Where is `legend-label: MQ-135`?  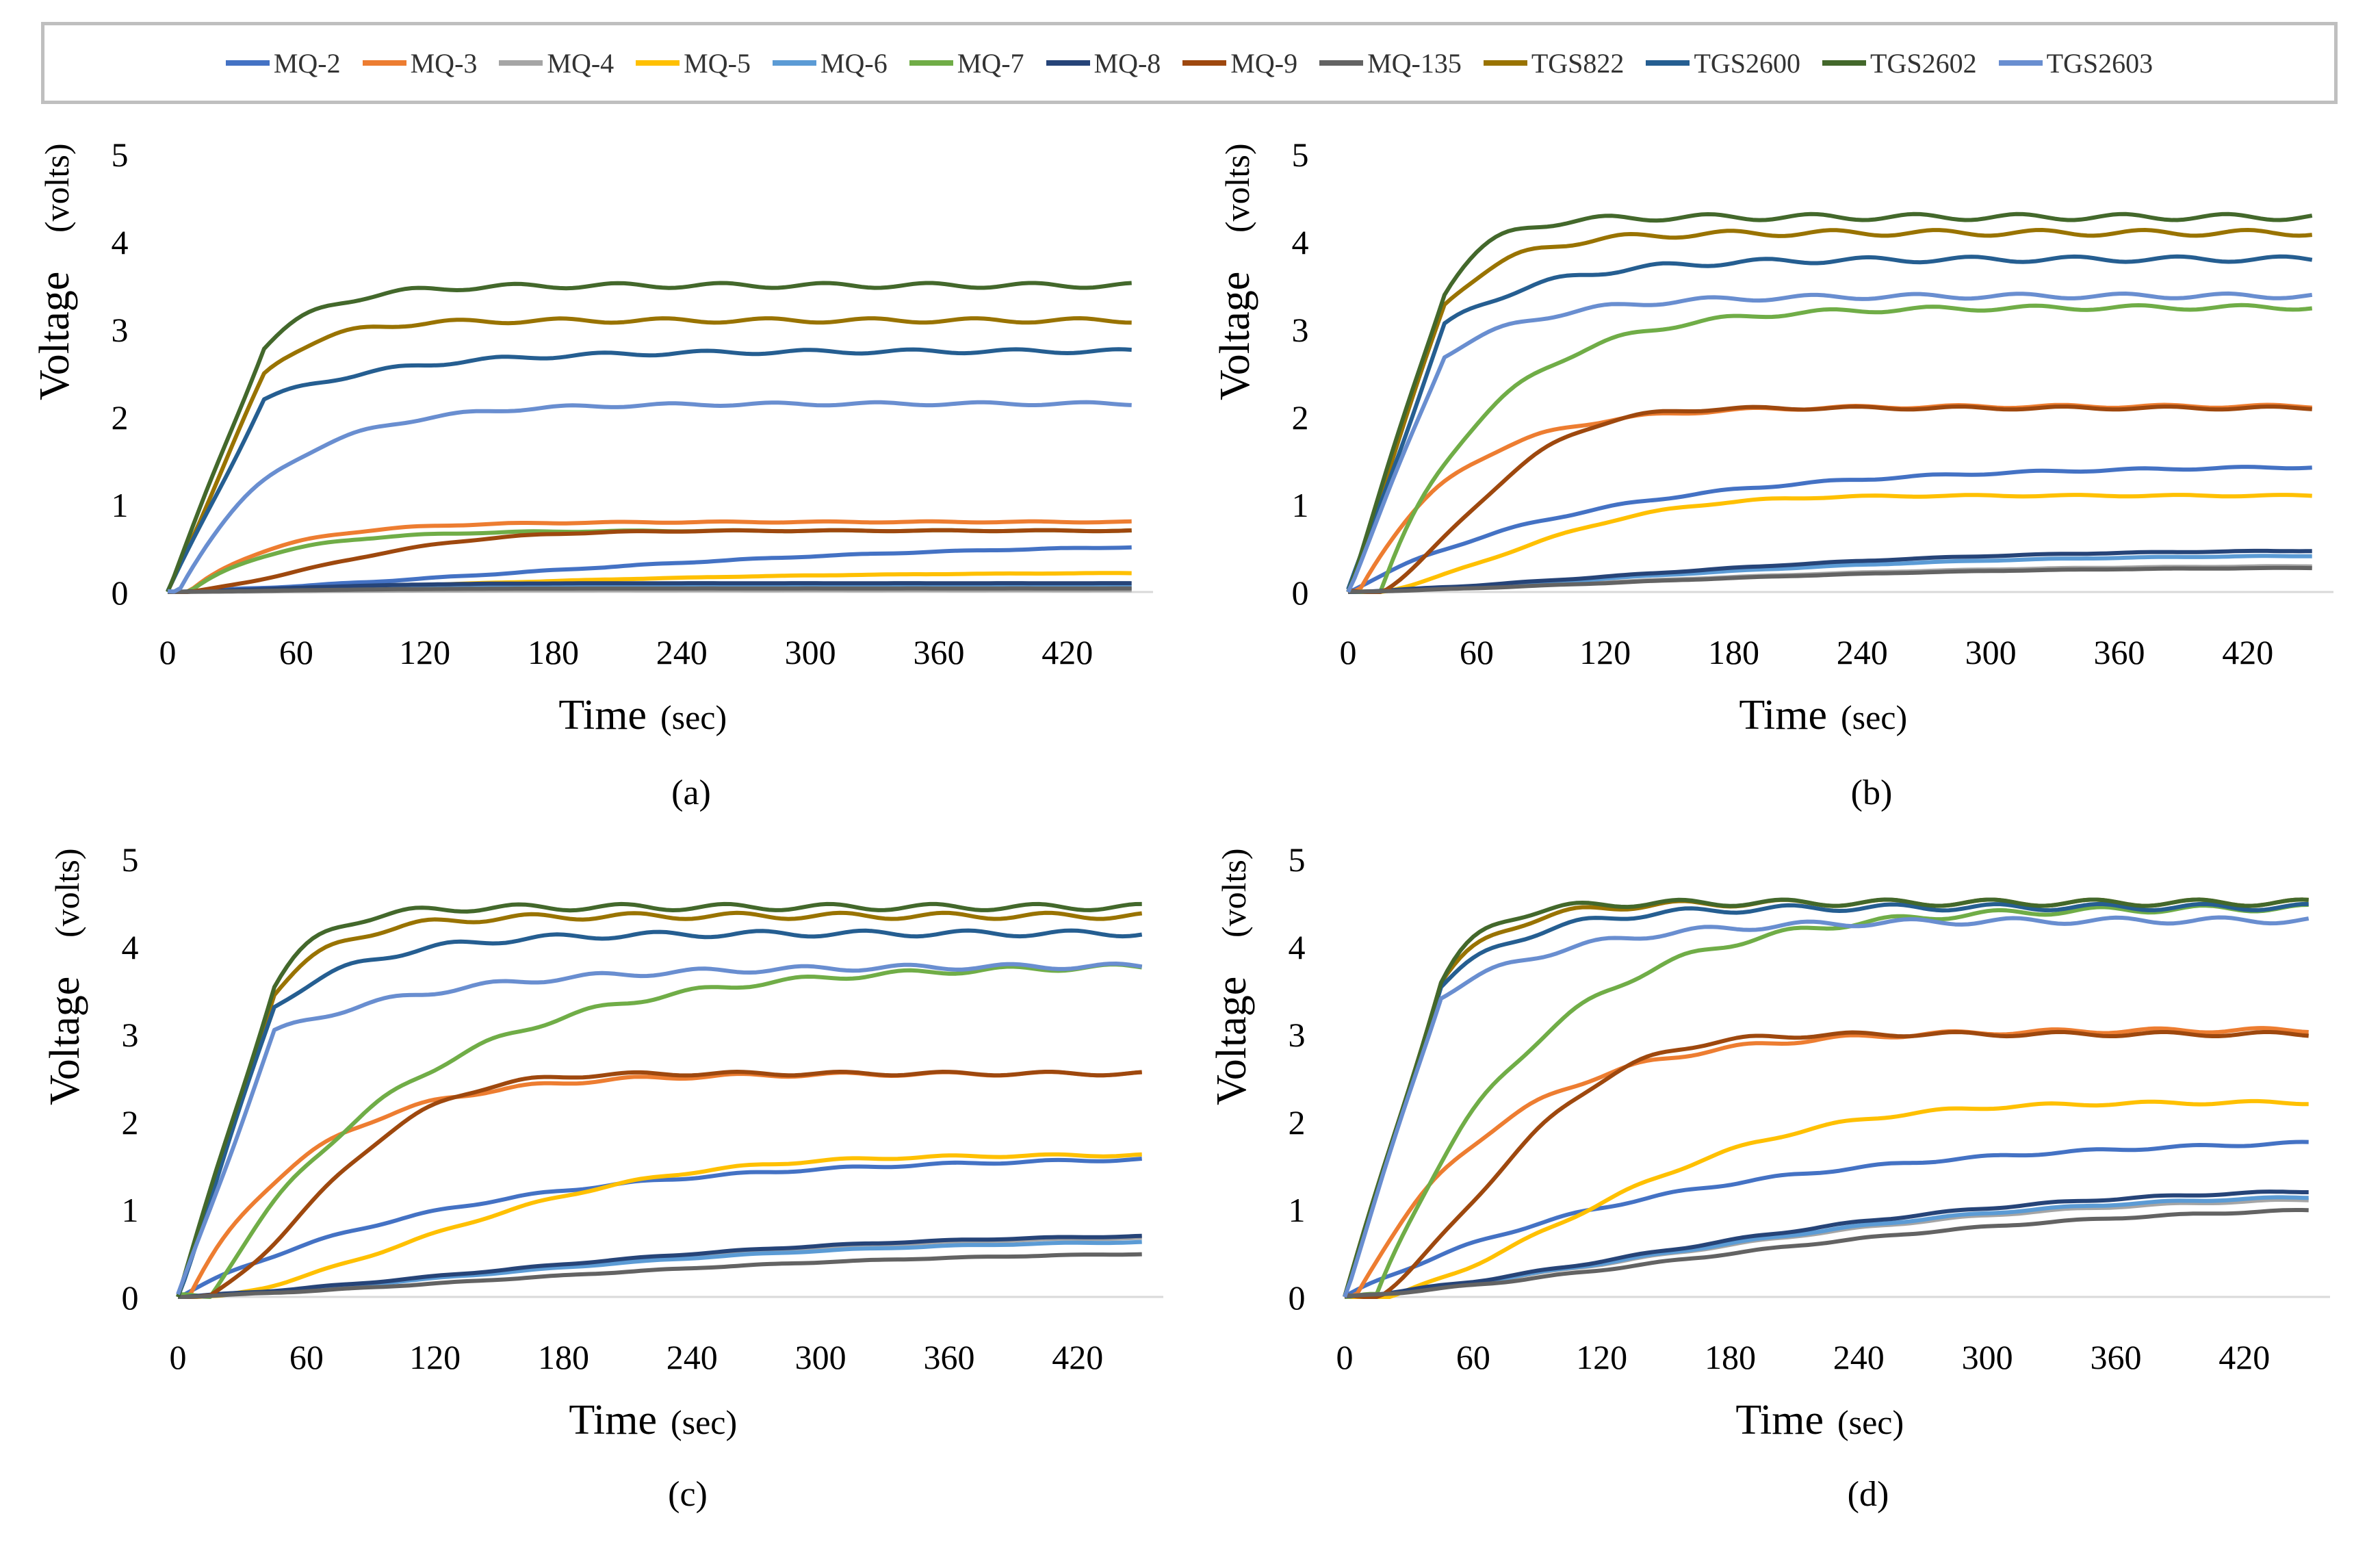 legend-label: MQ-135 is located at coordinates (1414, 63).